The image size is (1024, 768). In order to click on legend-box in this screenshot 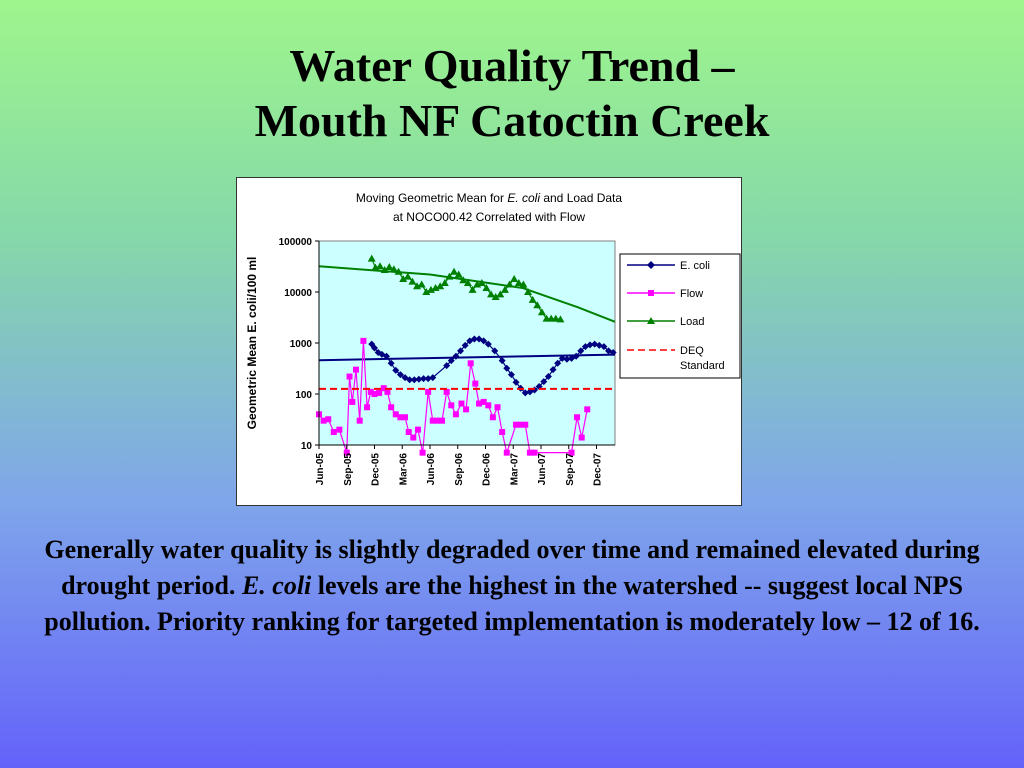, I will do `click(680, 316)`.